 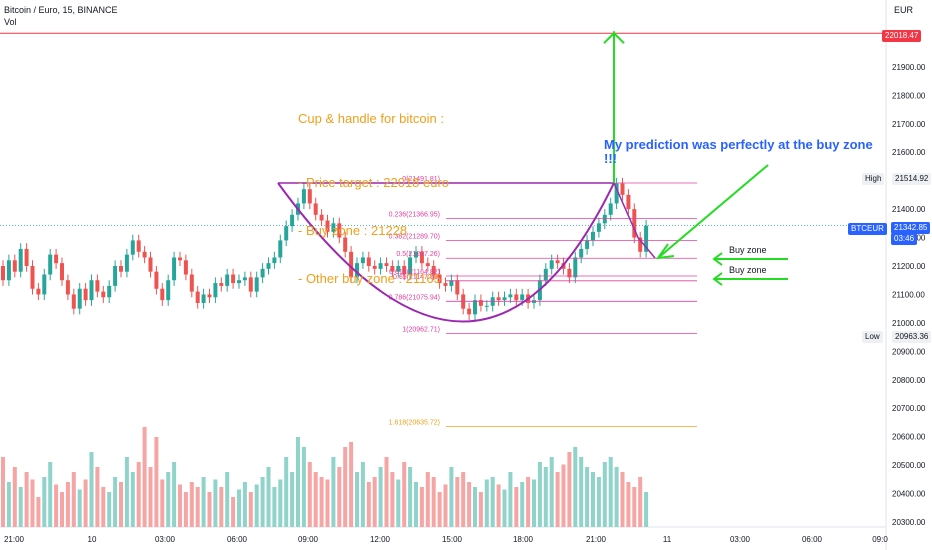 I want to click on target-arrowhead, so click(x=614, y=37).